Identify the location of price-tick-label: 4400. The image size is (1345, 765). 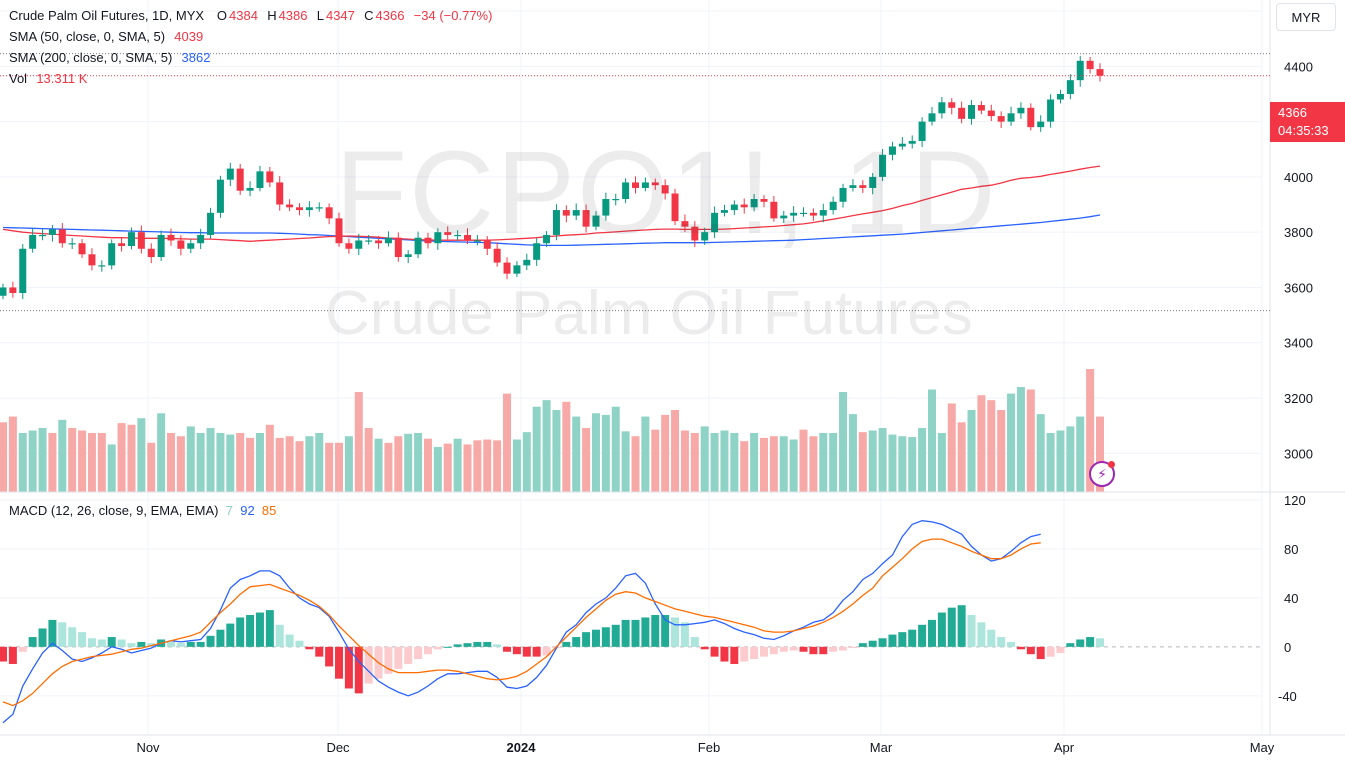
(1298, 66).